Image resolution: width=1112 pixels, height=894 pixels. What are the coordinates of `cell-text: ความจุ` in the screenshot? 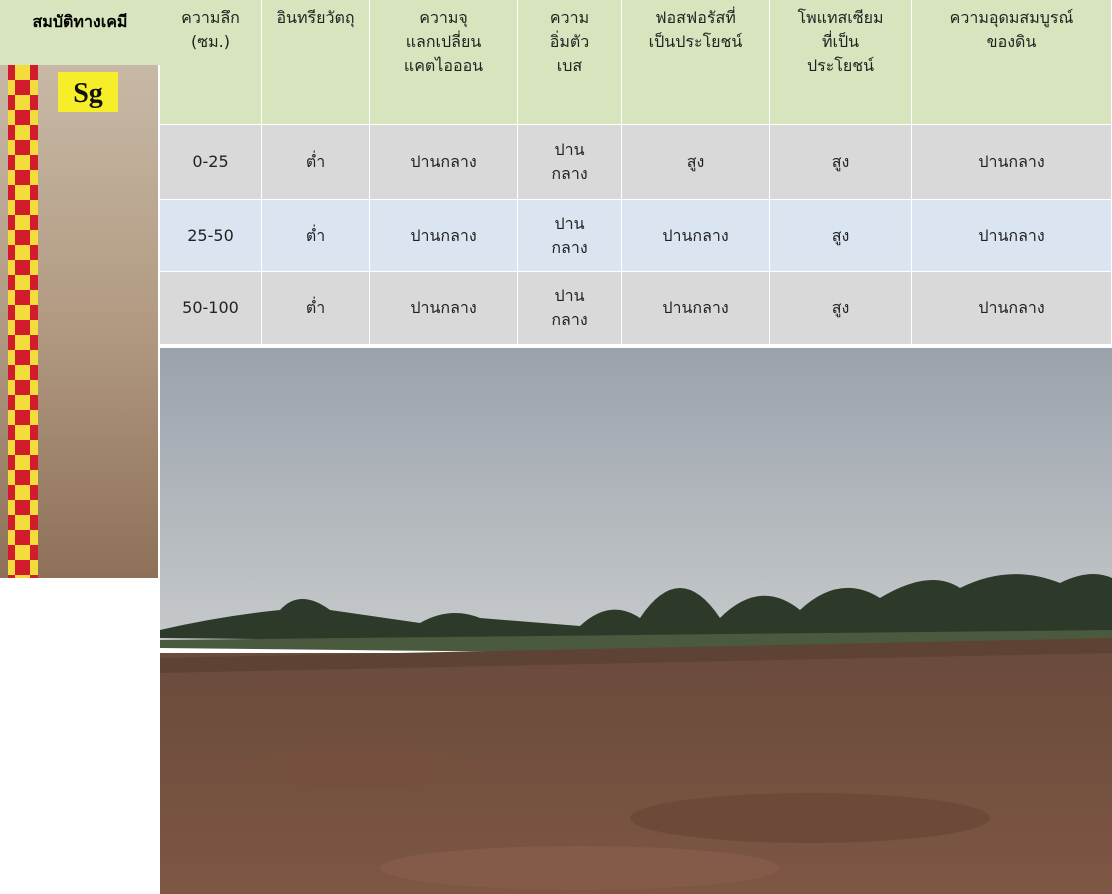 It's located at (443, 17).